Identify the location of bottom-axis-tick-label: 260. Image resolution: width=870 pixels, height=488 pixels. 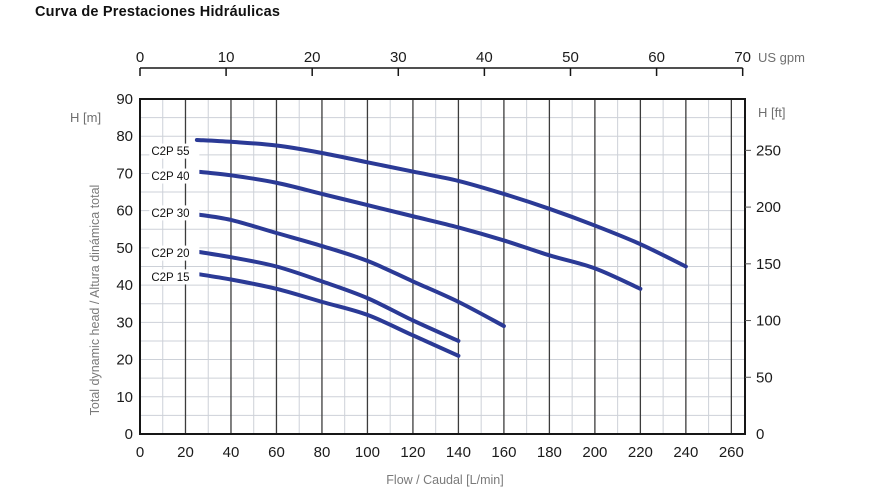
(731, 452).